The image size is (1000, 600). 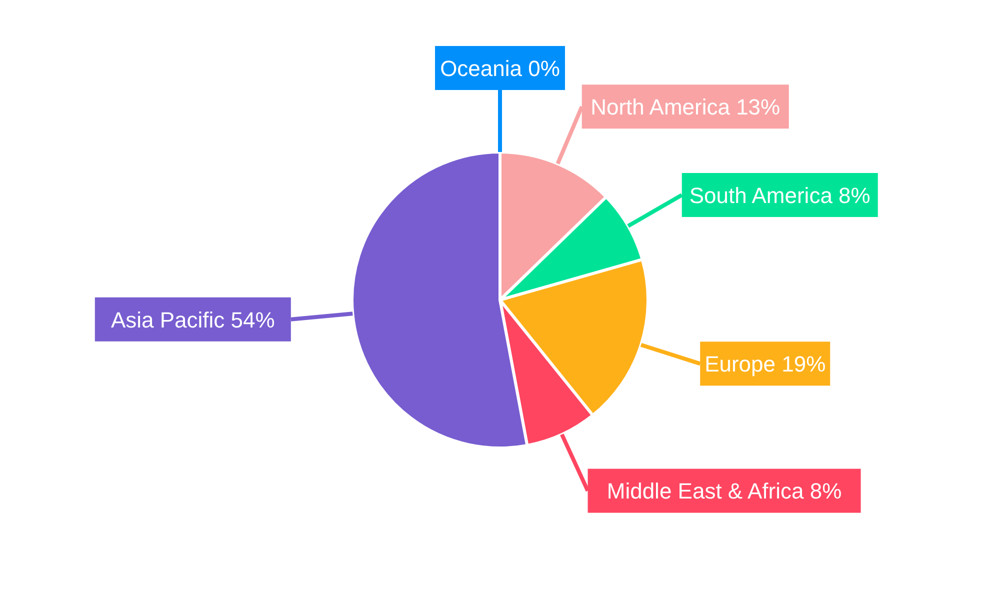 I want to click on slice-label: Middle East & Africa 8%, so click(x=724, y=491).